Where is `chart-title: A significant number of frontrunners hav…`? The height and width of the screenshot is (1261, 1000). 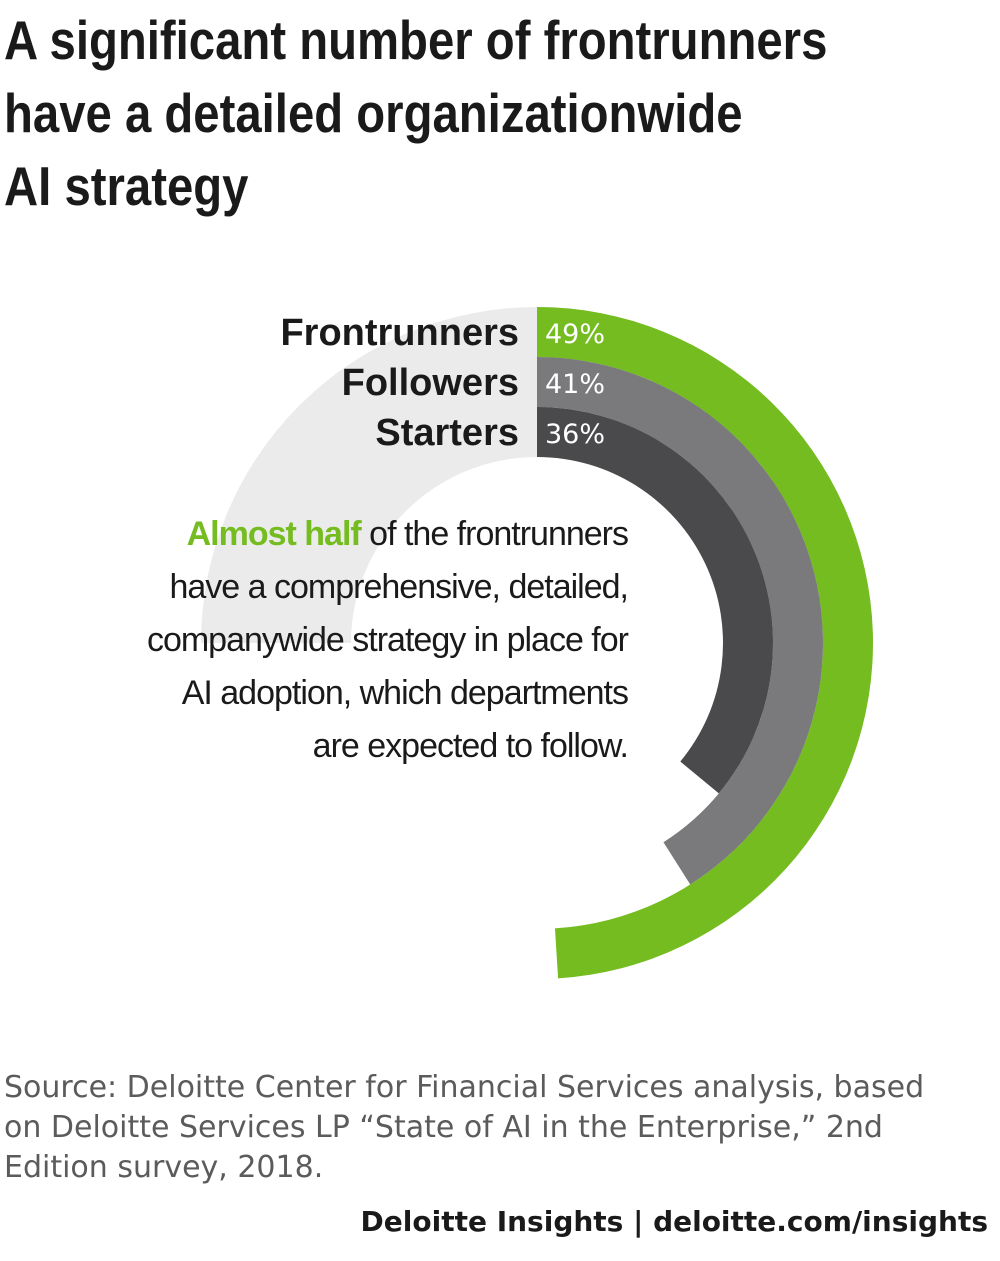
chart-title: A significant number of frontrunners hav… is located at coordinates (425, 113).